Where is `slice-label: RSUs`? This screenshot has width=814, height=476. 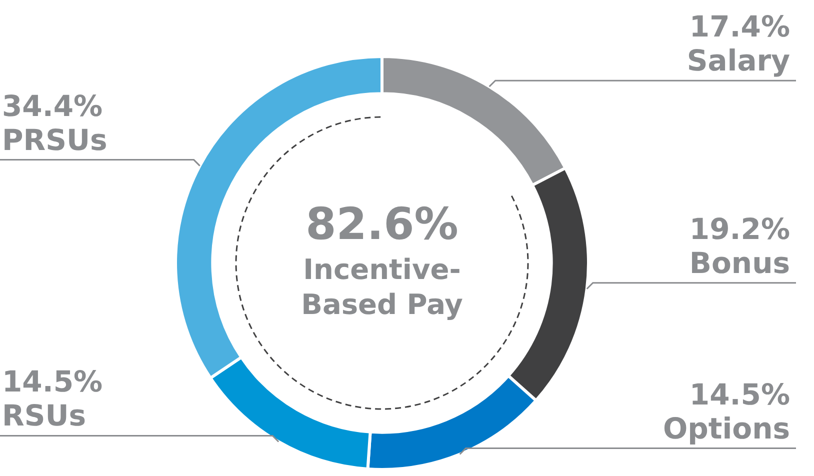 slice-label: RSUs is located at coordinates (44, 415).